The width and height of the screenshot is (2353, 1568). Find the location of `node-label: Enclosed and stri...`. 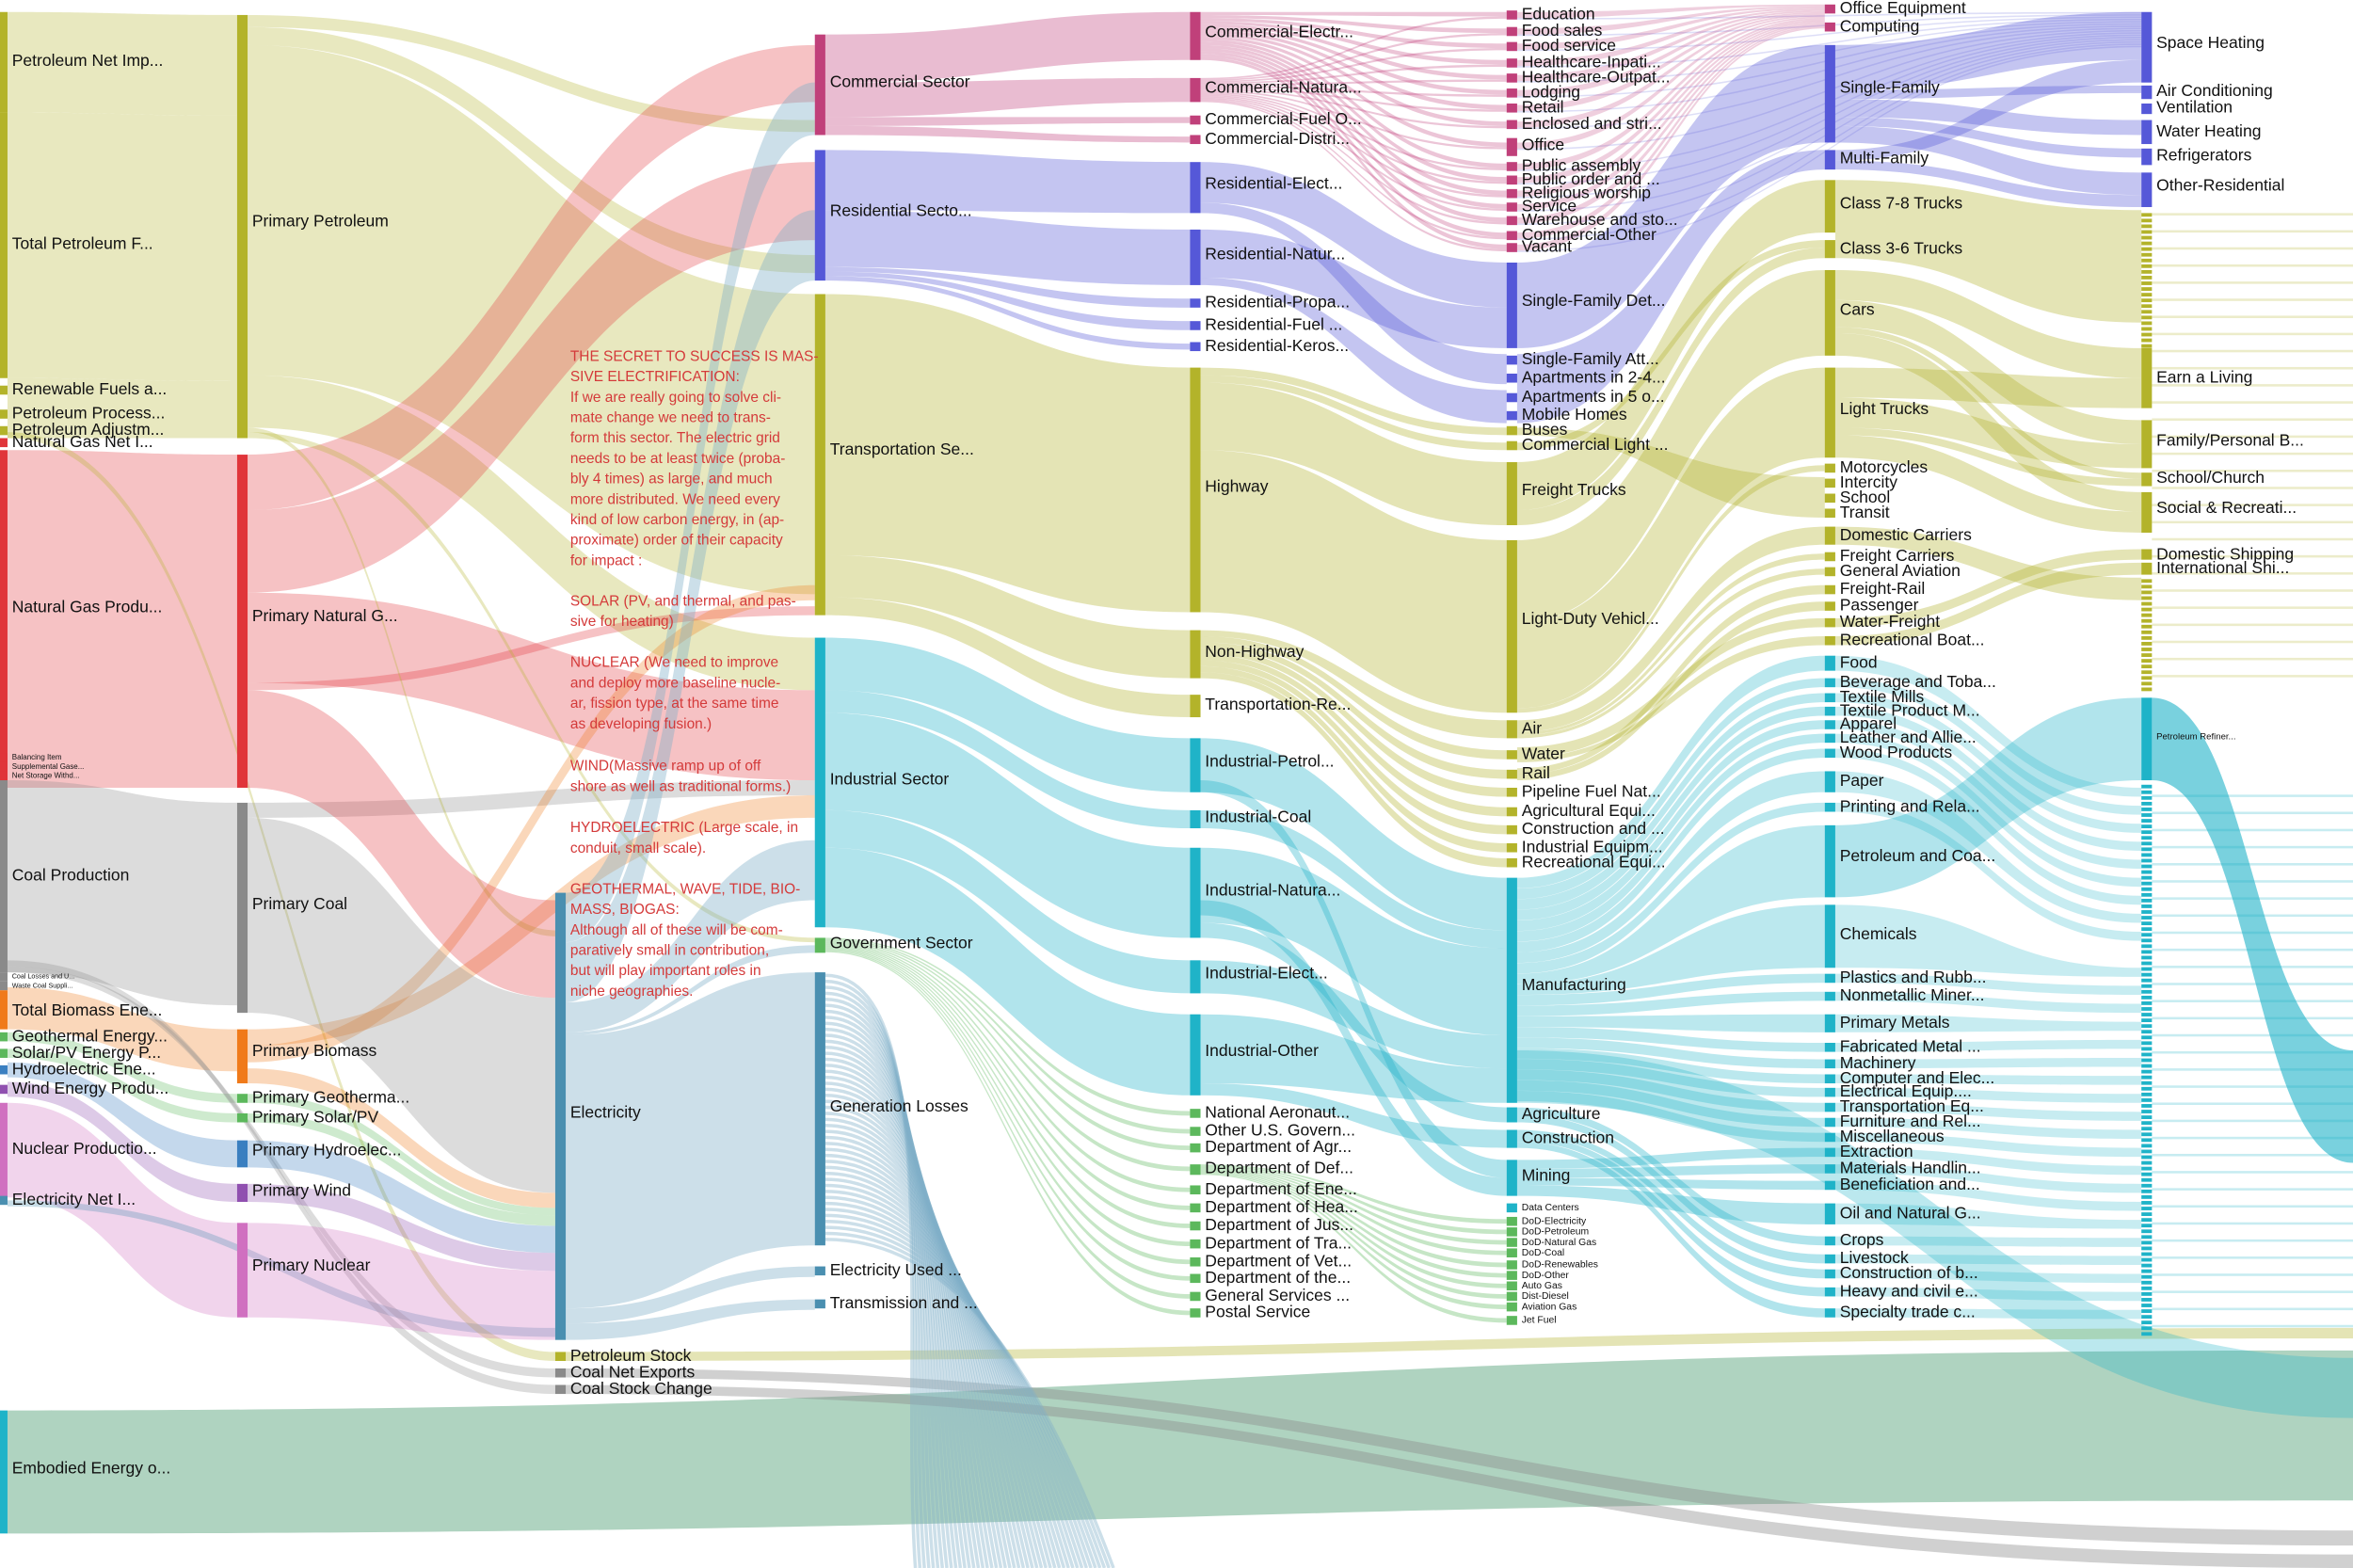

node-label: Enclosed and stri... is located at coordinates (1592, 123).